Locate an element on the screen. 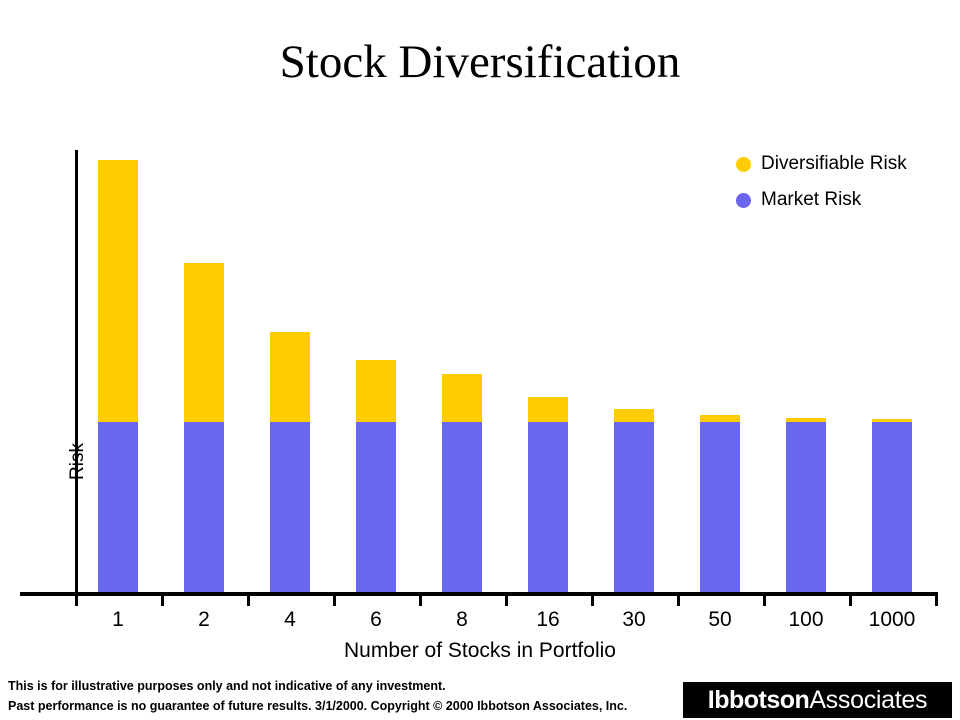 The image size is (960, 720). y-axis-line is located at coordinates (76, 371).